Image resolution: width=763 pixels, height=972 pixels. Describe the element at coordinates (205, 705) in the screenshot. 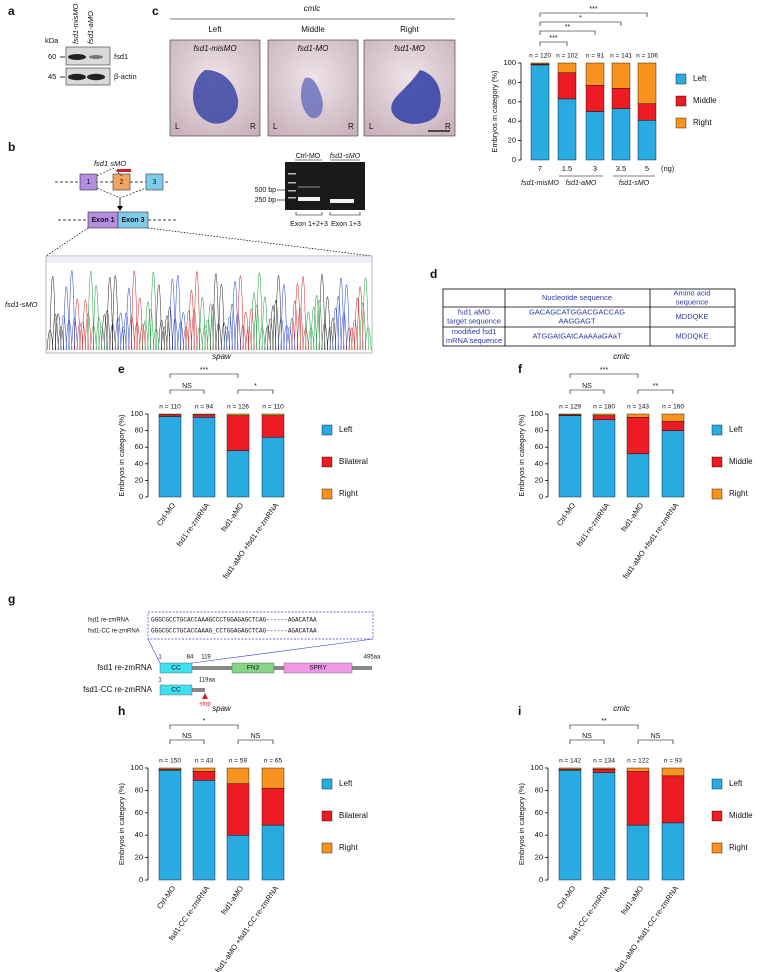

I see `stop-label: stop` at that location.